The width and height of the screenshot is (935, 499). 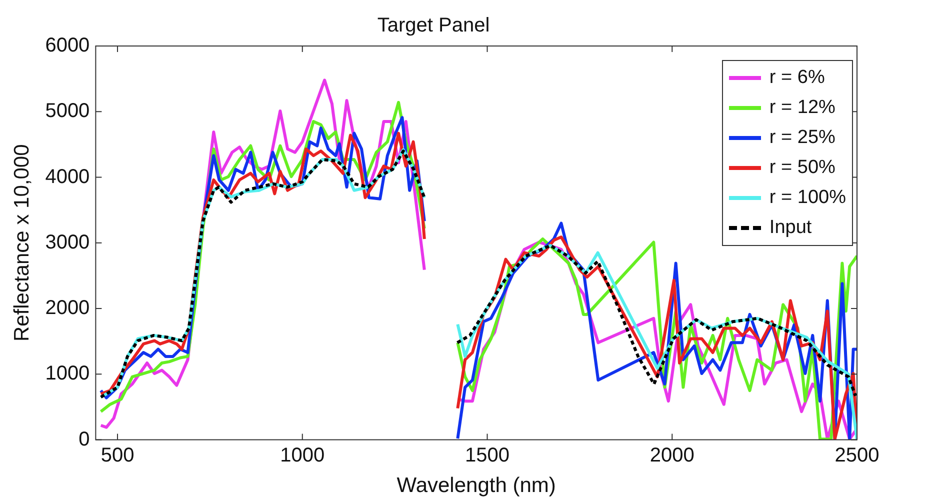 I want to click on legend-label: r = 25%, so click(x=802, y=138).